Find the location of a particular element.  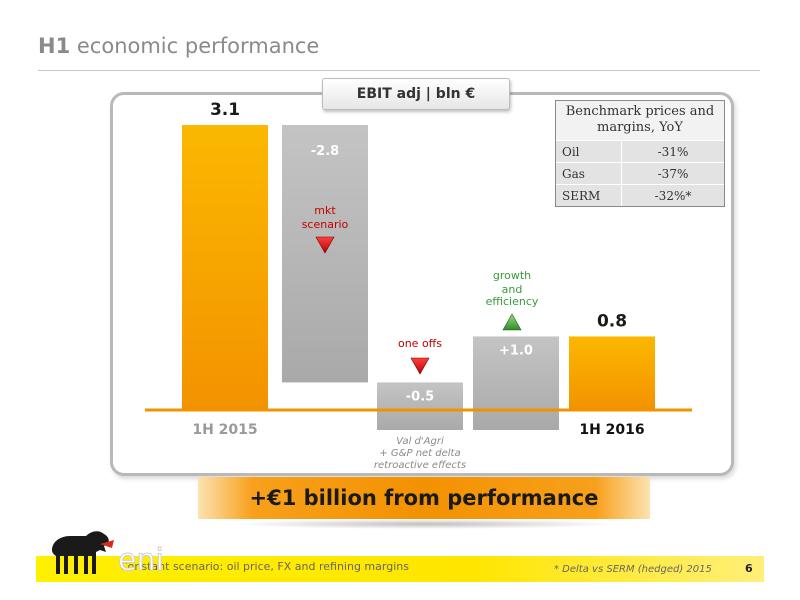

bar-1h-2016 is located at coordinates (612, 373).